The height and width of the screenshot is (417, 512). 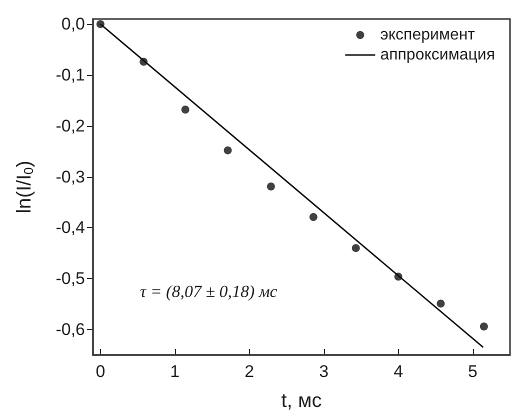 I want to click on y-axis-title: ln(I/I0), so click(x=25, y=187).